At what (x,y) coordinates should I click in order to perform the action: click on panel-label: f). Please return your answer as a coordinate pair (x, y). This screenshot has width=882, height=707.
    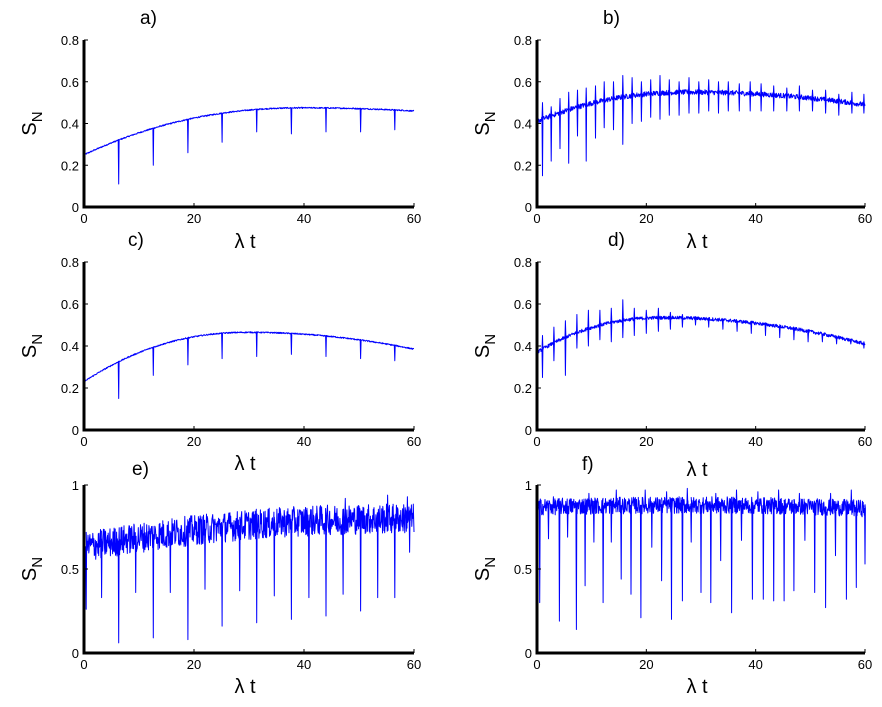
    Looking at the image, I should click on (588, 464).